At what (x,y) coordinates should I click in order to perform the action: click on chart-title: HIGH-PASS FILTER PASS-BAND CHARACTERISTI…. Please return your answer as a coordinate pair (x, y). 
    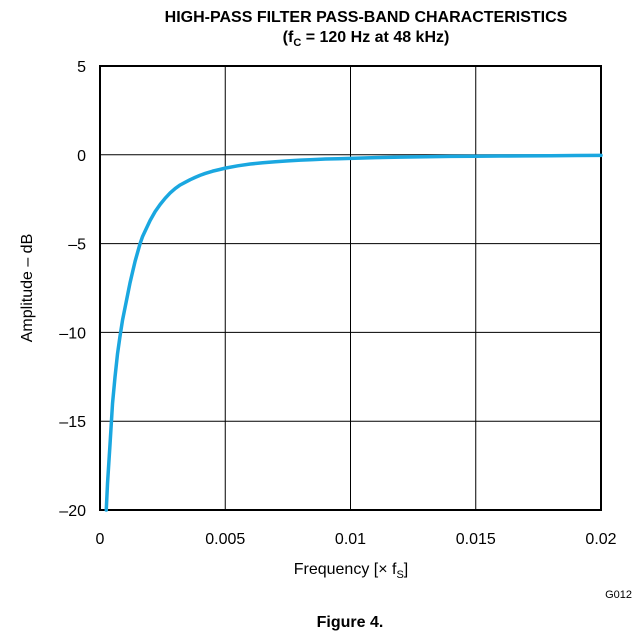
    Looking at the image, I should click on (366, 17).